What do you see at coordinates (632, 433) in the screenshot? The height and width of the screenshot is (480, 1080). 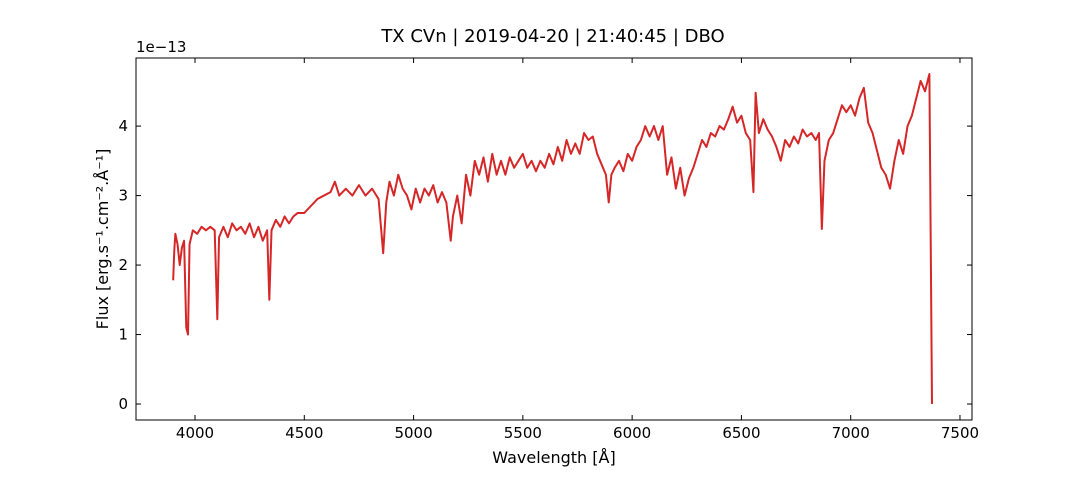 I see `x-tick-label: 6000` at bounding box center [632, 433].